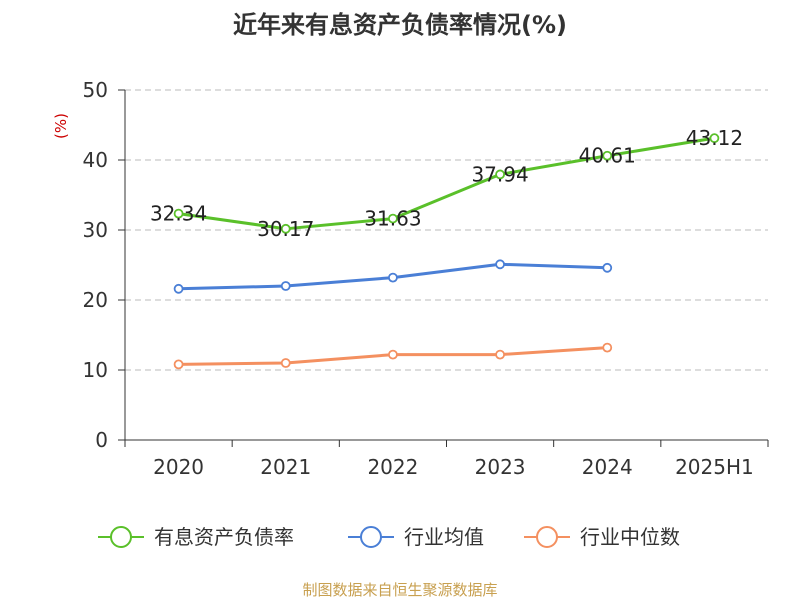 Image resolution: width=800 pixels, height=600 pixels. Describe the element at coordinates (392, 467) in the screenshot. I see `x-tick-label: 2022` at that location.